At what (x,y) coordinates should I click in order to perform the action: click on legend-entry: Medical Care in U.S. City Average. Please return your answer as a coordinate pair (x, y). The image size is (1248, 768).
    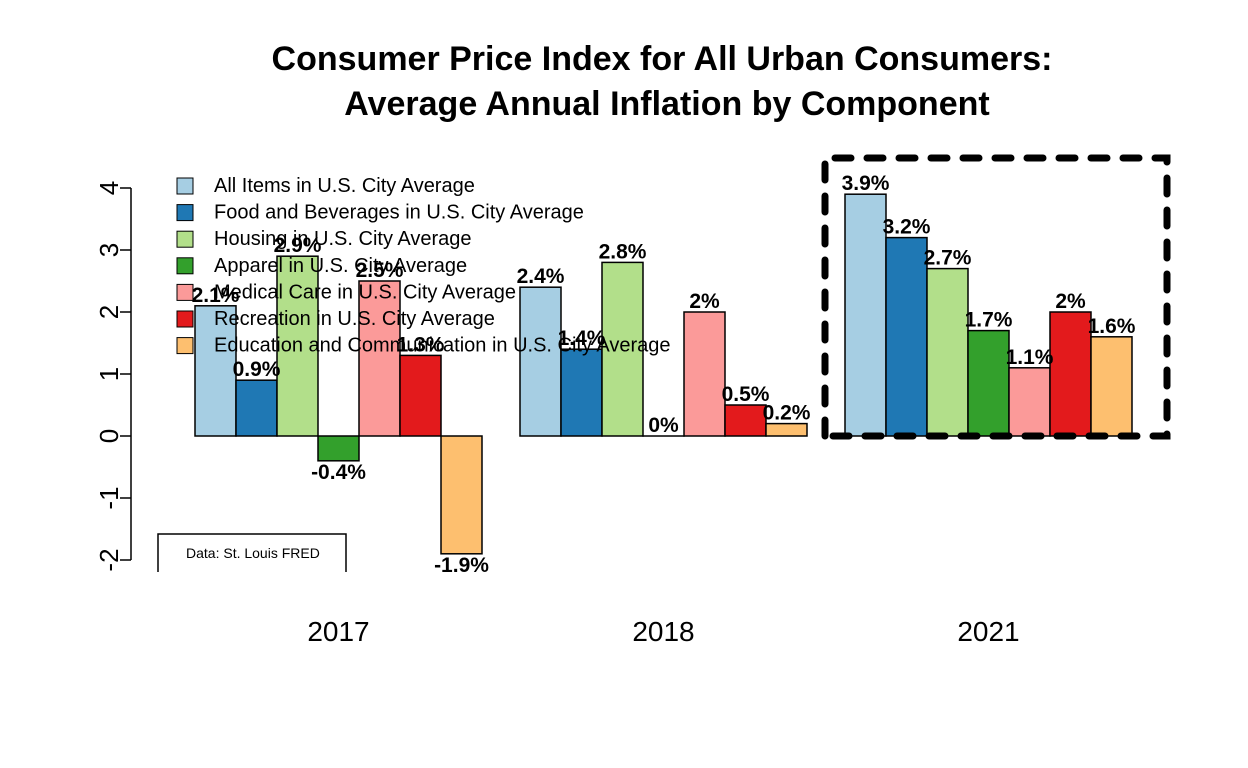
    Looking at the image, I should click on (365, 292).